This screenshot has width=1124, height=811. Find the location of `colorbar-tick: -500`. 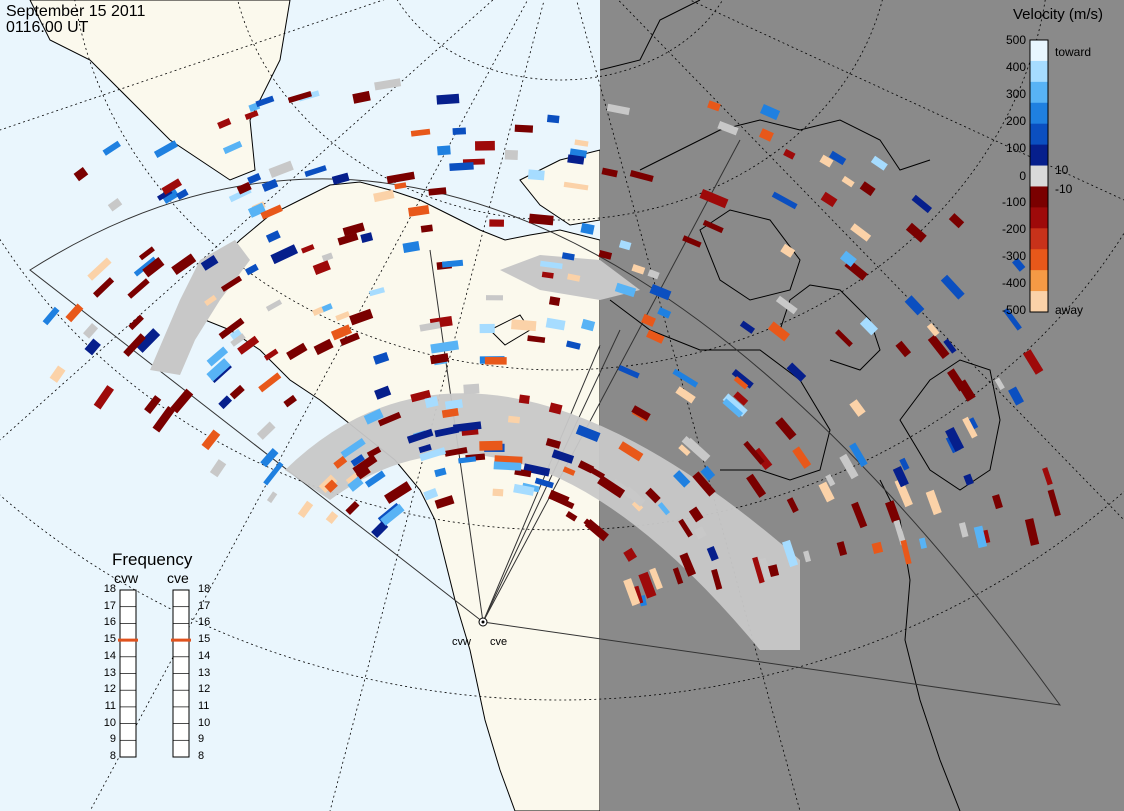

colorbar-tick: -500 is located at coordinates (1013, 310).